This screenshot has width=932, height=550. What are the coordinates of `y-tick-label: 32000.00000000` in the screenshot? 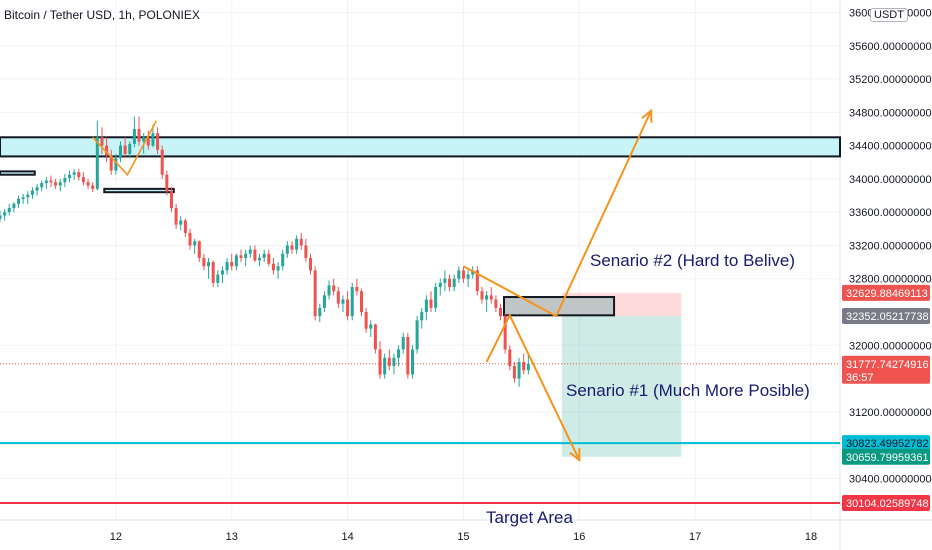 It's located at (890, 346).